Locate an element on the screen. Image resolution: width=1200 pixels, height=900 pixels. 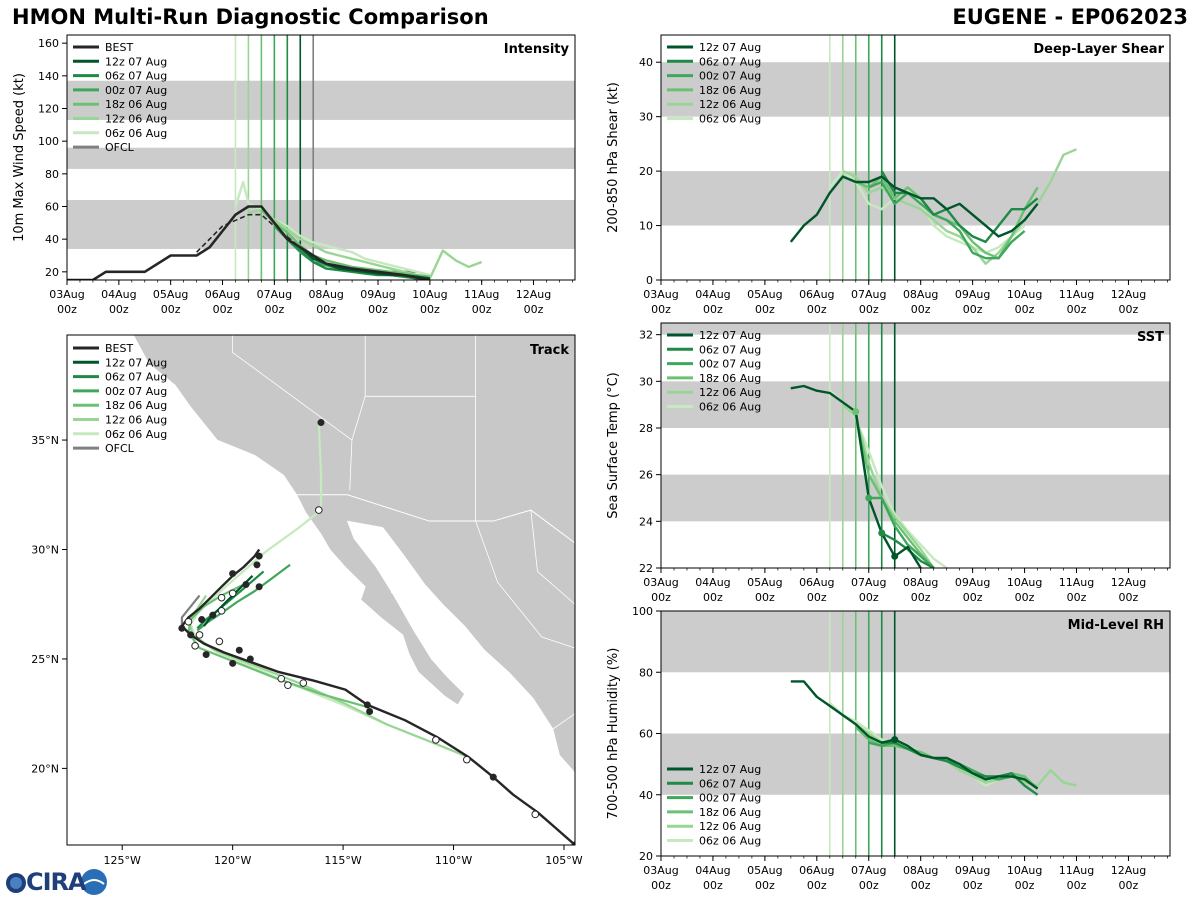
shear-frame is located at coordinates (915, 157).